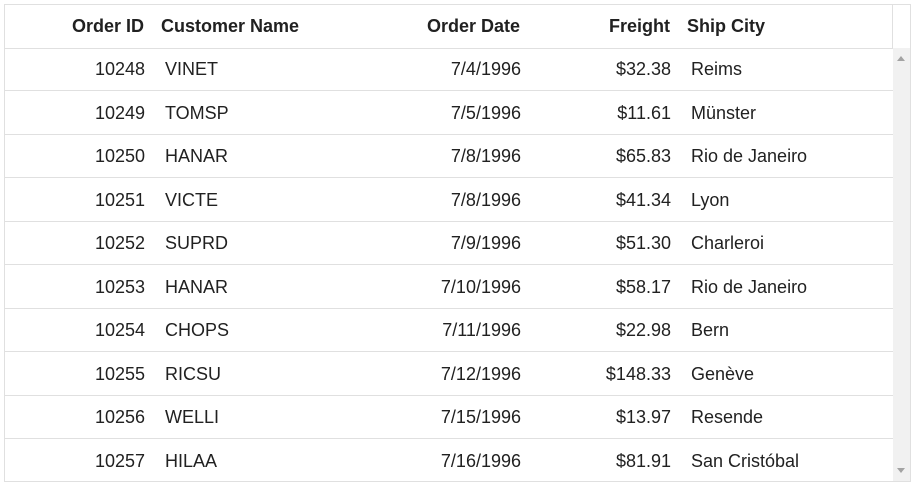 This screenshot has width=915, height=486. I want to click on cell-order-date: 7/10/1996, so click(480, 287).